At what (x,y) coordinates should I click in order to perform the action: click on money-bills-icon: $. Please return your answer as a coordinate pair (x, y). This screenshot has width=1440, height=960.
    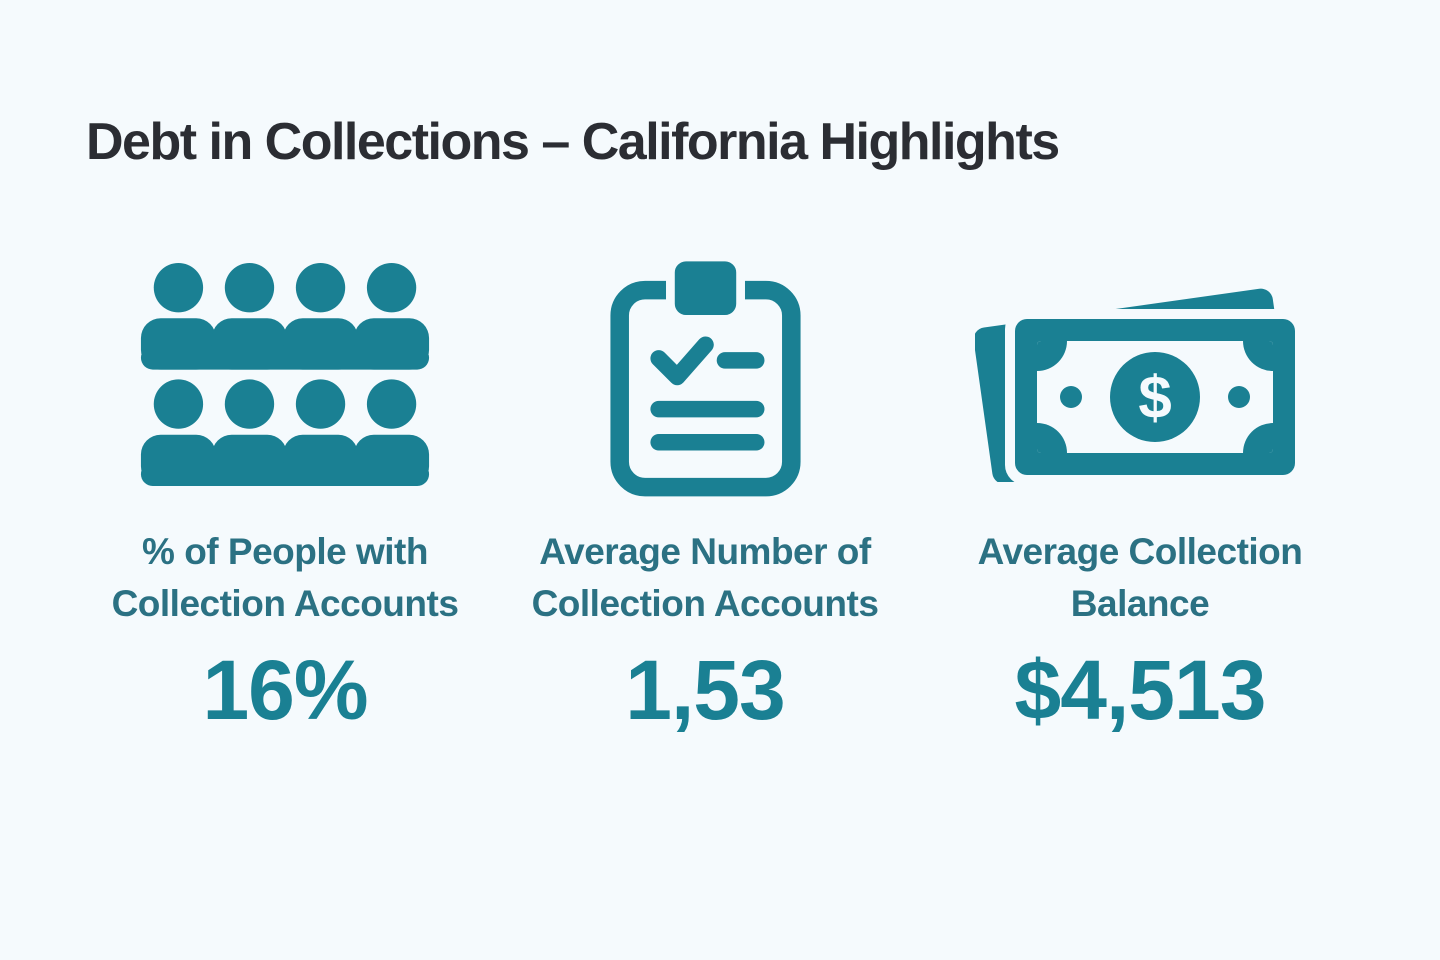
    Looking at the image, I should click on (1140, 374).